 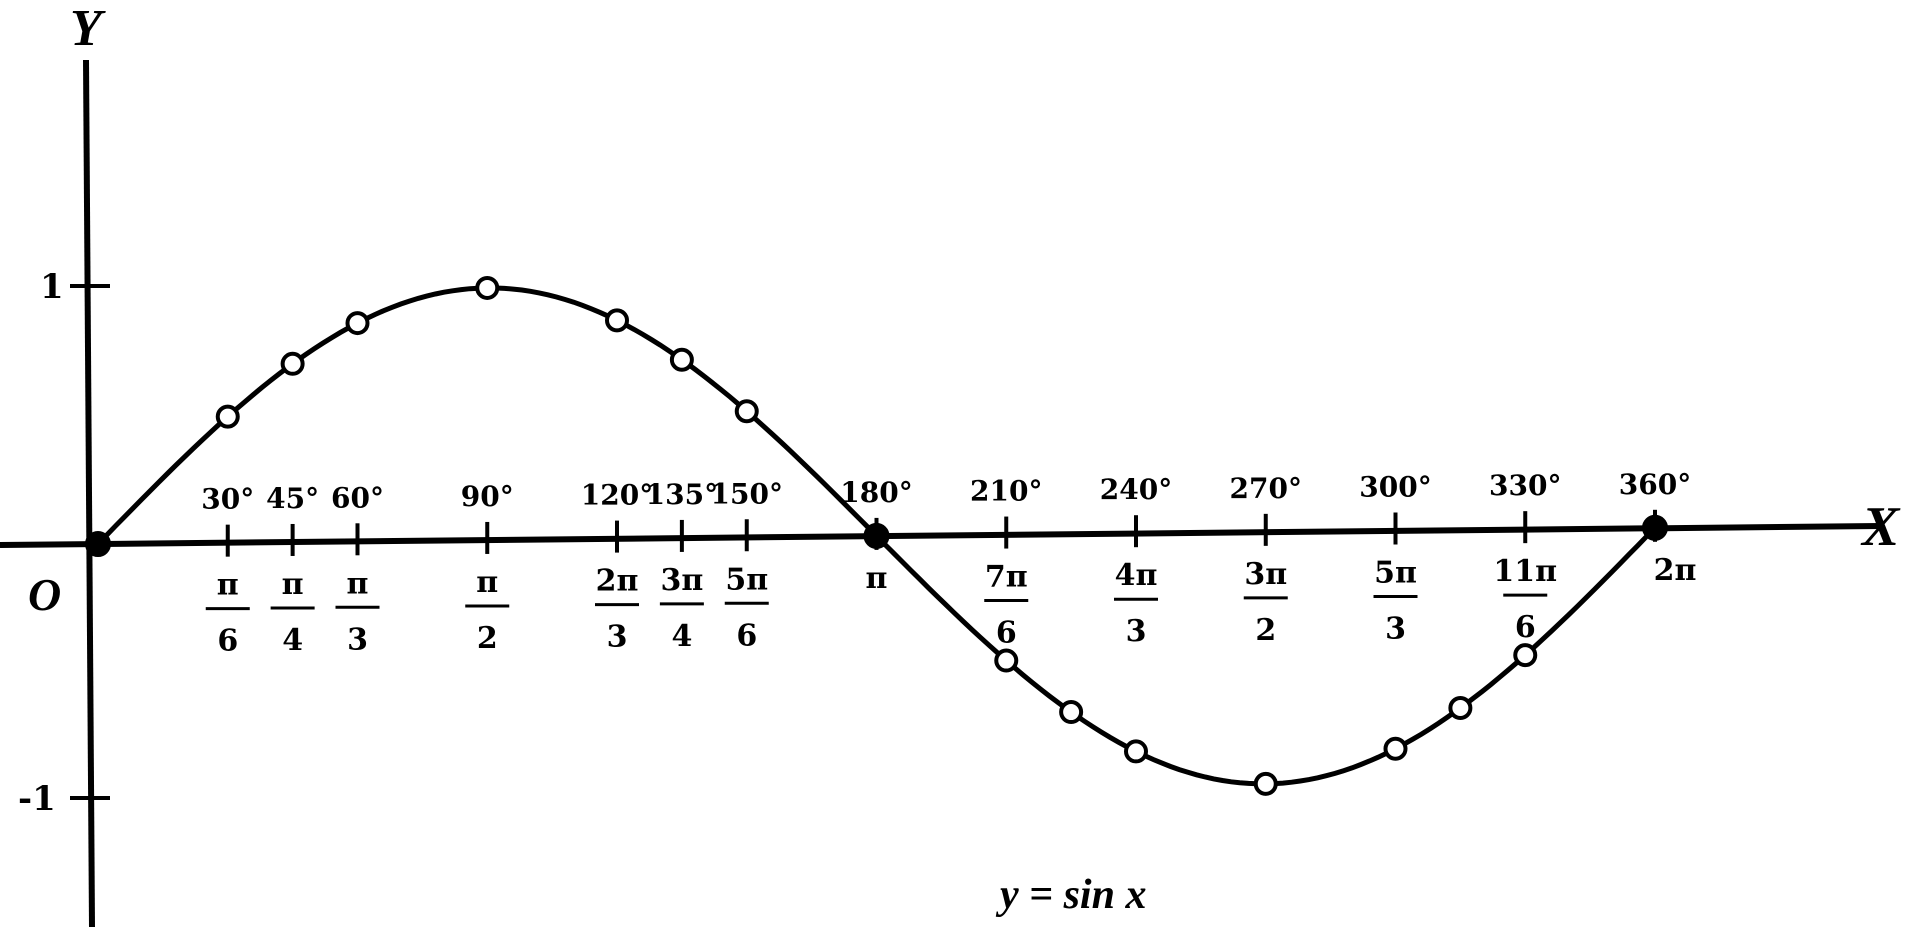 What do you see at coordinates (1675, 570) in the screenshot?
I see `x-tick-radian-label: 2π` at bounding box center [1675, 570].